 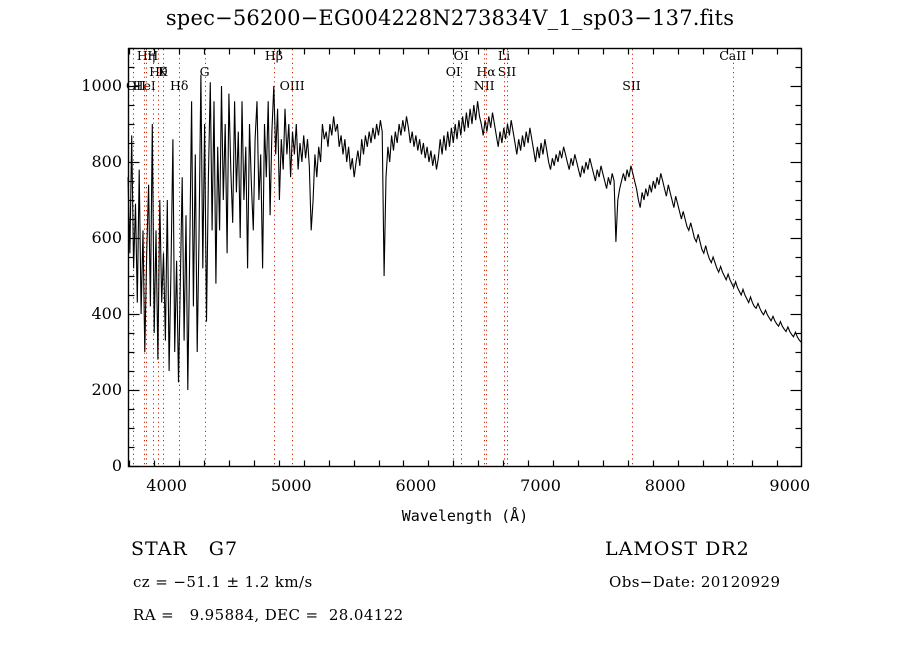 What do you see at coordinates (677, 549) in the screenshot?
I see `survey-text: LAMOST DR2` at bounding box center [677, 549].